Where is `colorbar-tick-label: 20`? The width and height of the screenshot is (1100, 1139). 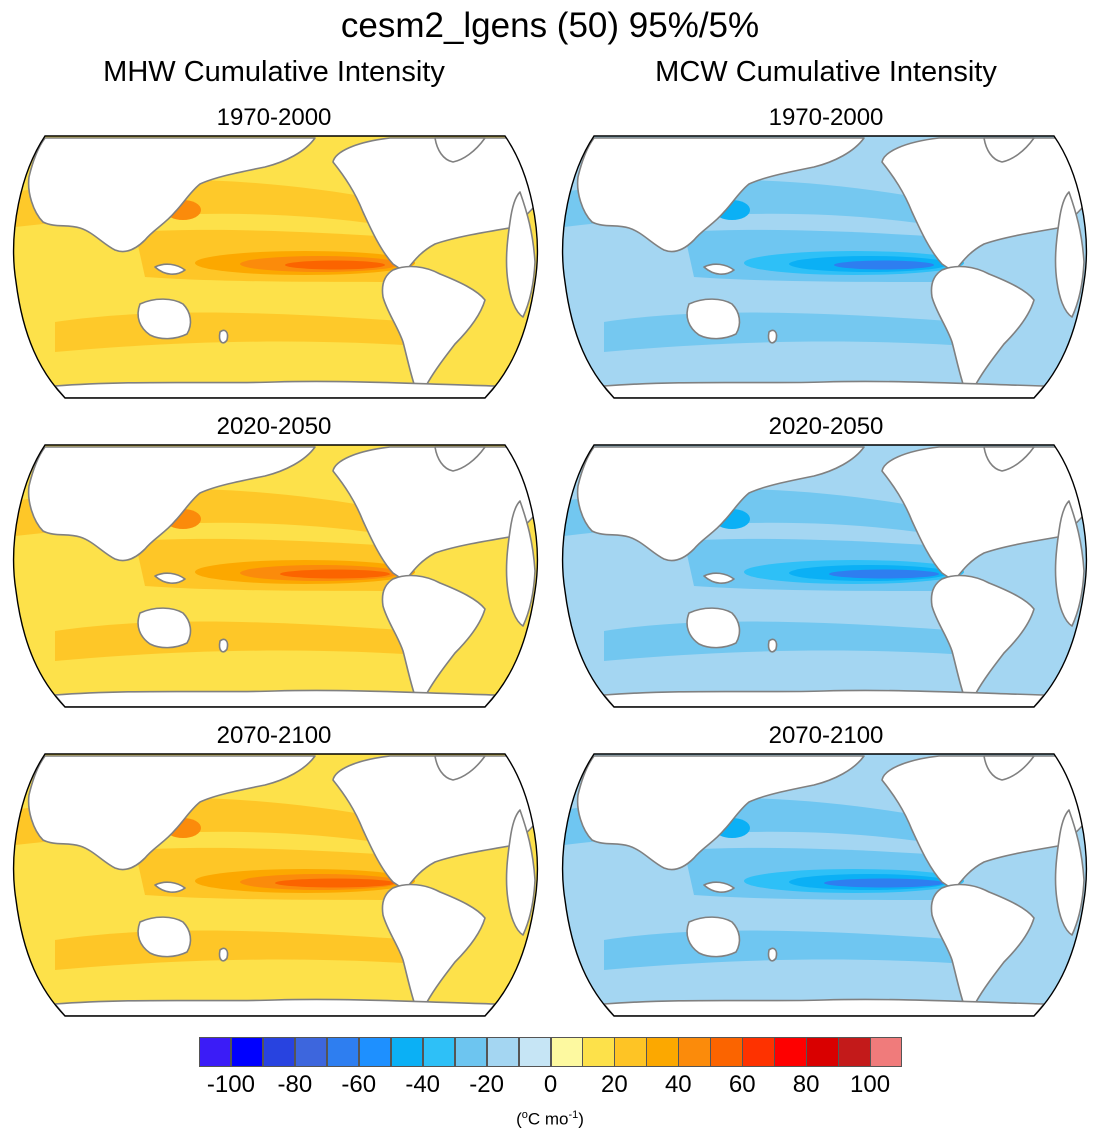 colorbar-tick-label: 20 is located at coordinates (614, 1084).